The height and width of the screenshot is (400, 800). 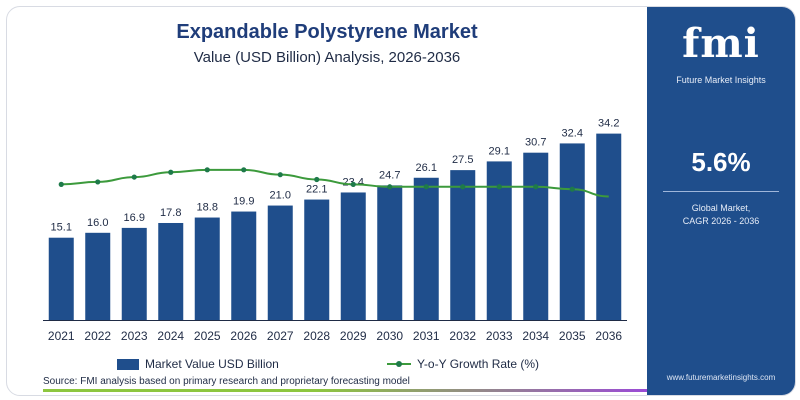 I want to click on bar-value-label-2033: 29.1, so click(x=499, y=151).